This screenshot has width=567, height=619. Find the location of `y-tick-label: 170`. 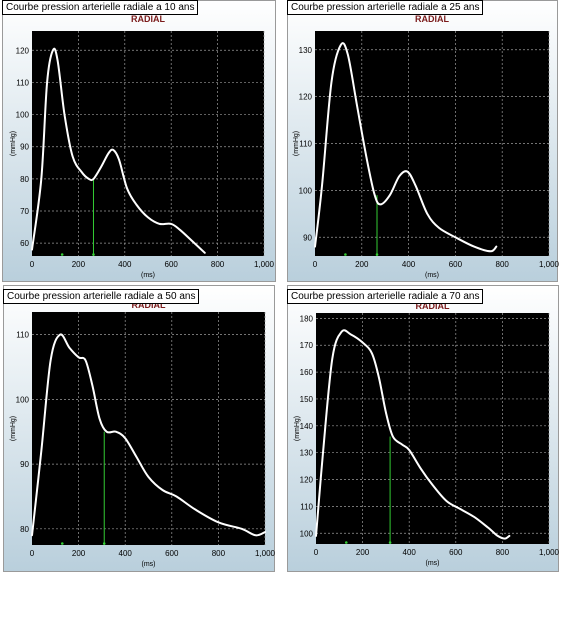

y-tick-label: 170 is located at coordinates (307, 345).